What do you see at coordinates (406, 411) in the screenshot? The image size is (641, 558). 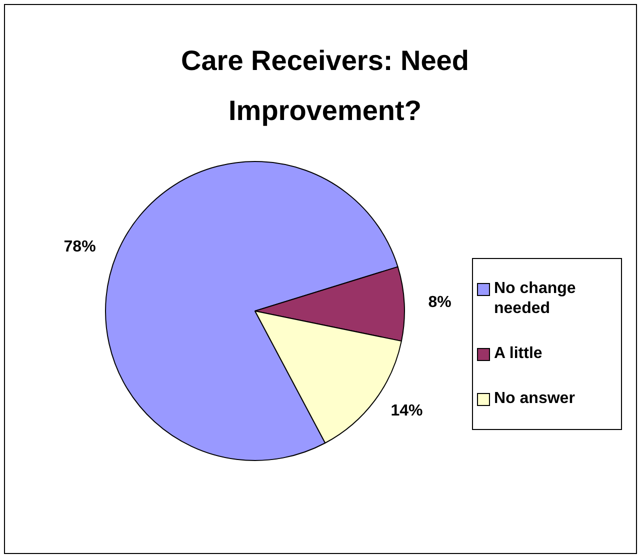 I see `data-label: 14%` at bounding box center [406, 411].